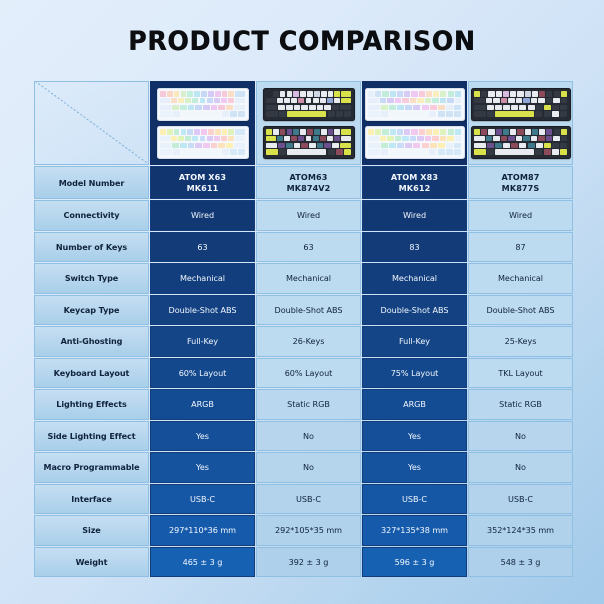  I want to click on row-label-keycap-type: Keycap Type, so click(91, 309).